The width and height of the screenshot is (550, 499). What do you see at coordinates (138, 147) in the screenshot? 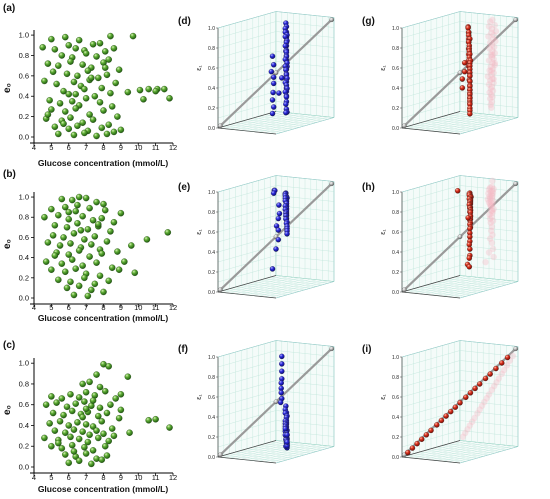
I see `x-tick-label: 10` at bounding box center [138, 147].